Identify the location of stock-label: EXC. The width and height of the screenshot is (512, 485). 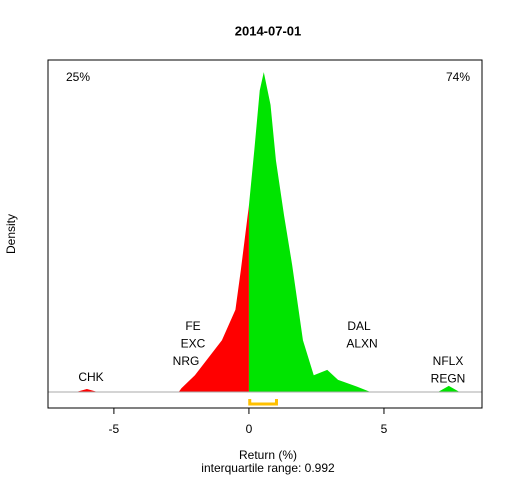
(193, 344).